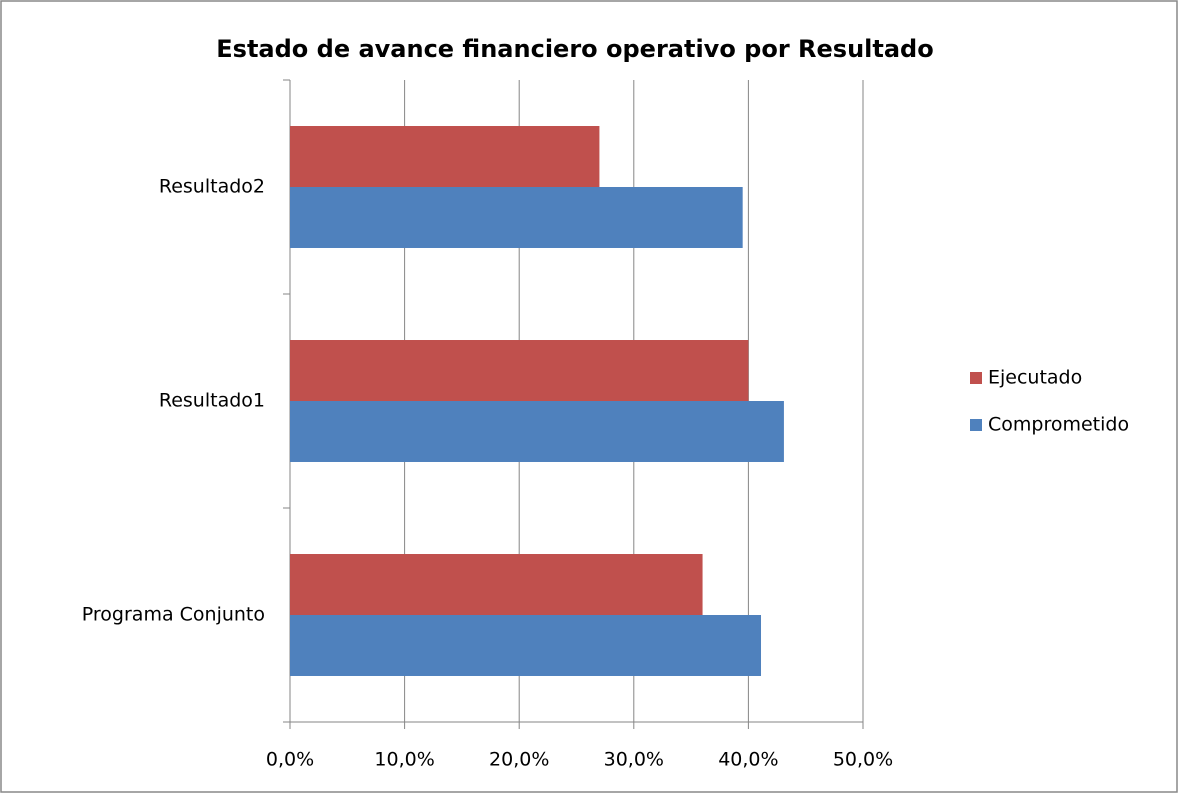 The image size is (1179, 794). Describe the element at coordinates (519, 760) in the screenshot. I see `x-tick-label: 20,0%` at that location.